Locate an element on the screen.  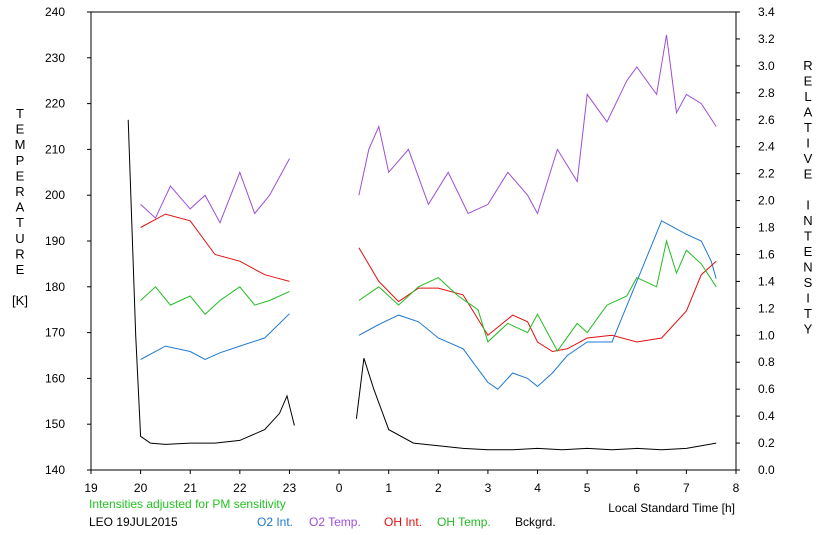
right-axis-label-char: S is located at coordinates (808, 282).